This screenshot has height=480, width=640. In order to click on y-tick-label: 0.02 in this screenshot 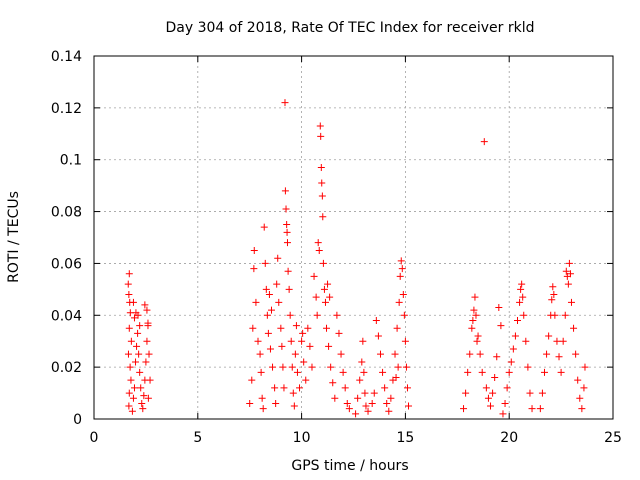, I will do `click(66, 368)`.